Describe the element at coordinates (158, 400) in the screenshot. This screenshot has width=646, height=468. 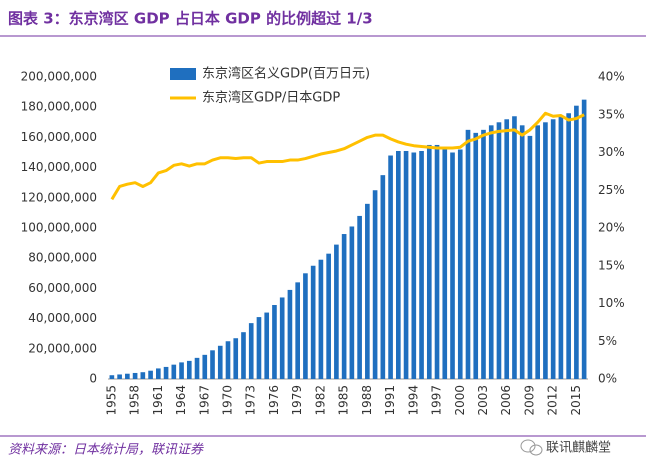
I see `x-tick-label: 1961` at that location.